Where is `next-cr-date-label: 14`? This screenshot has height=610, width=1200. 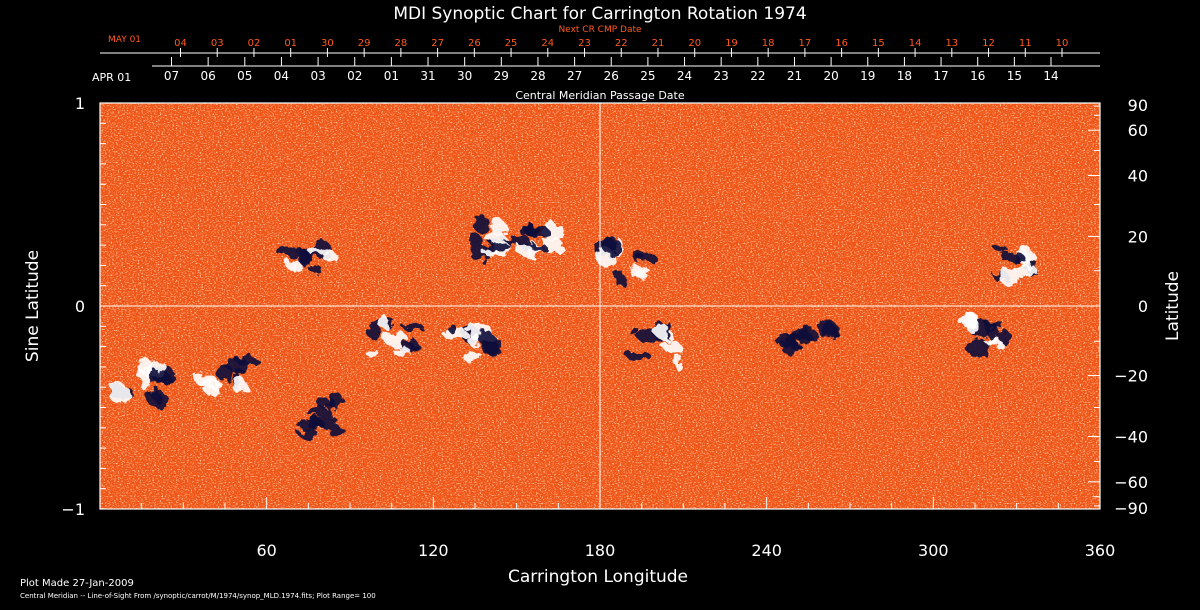
next-cr-date-label: 14 is located at coordinates (915, 43).